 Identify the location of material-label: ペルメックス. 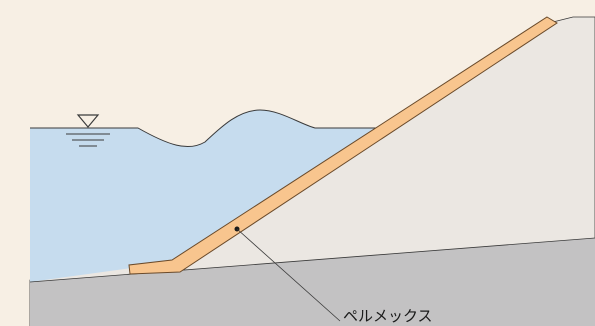
(388, 316).